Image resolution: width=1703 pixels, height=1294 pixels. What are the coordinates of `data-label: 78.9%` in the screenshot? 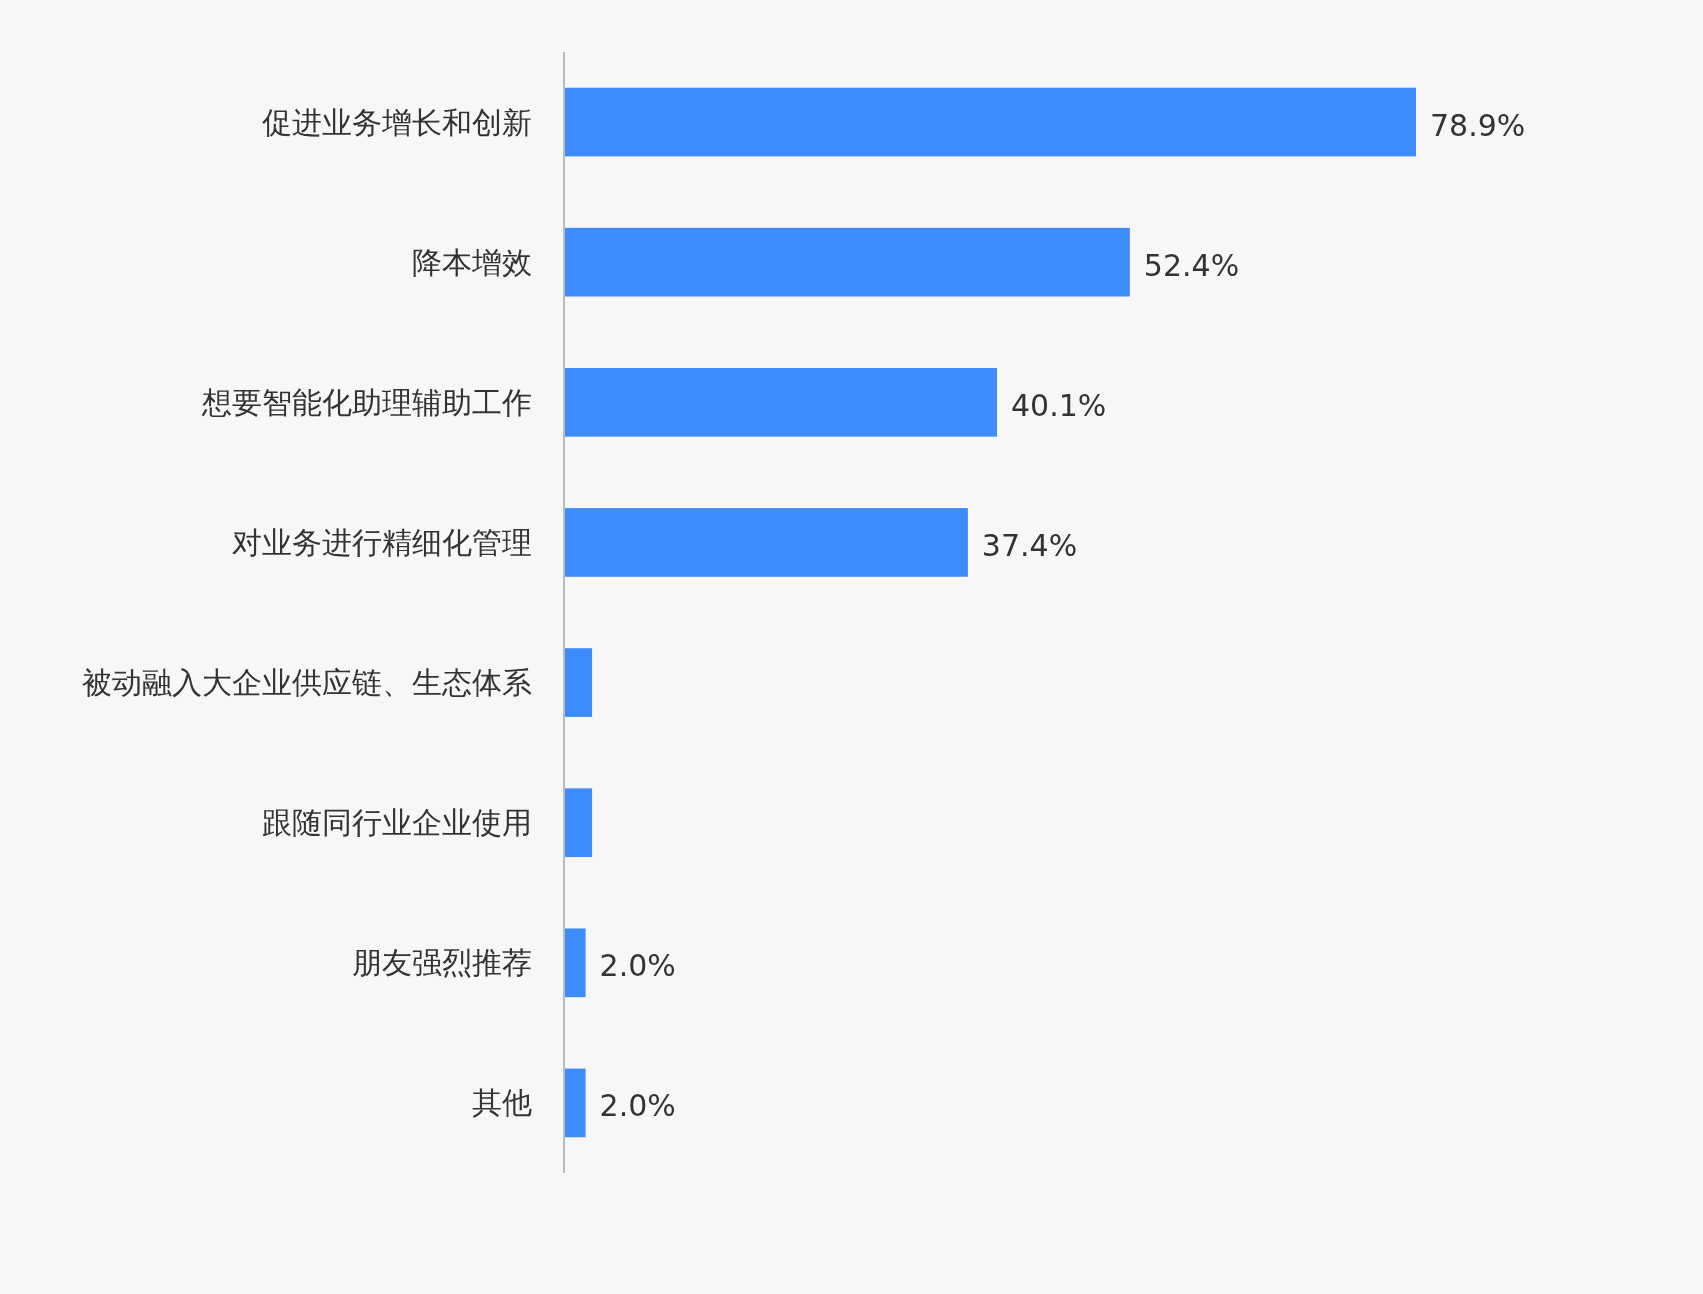 It's located at (1478, 125).